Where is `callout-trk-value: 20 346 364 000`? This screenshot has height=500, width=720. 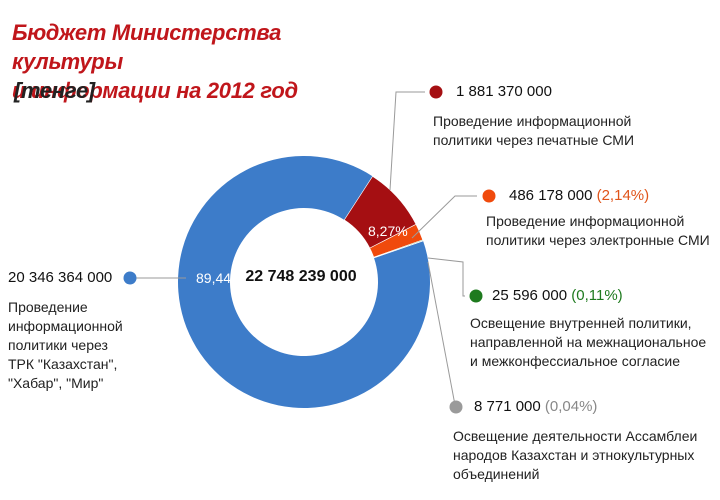
callout-trk-value: 20 346 364 000 is located at coordinates (60, 277).